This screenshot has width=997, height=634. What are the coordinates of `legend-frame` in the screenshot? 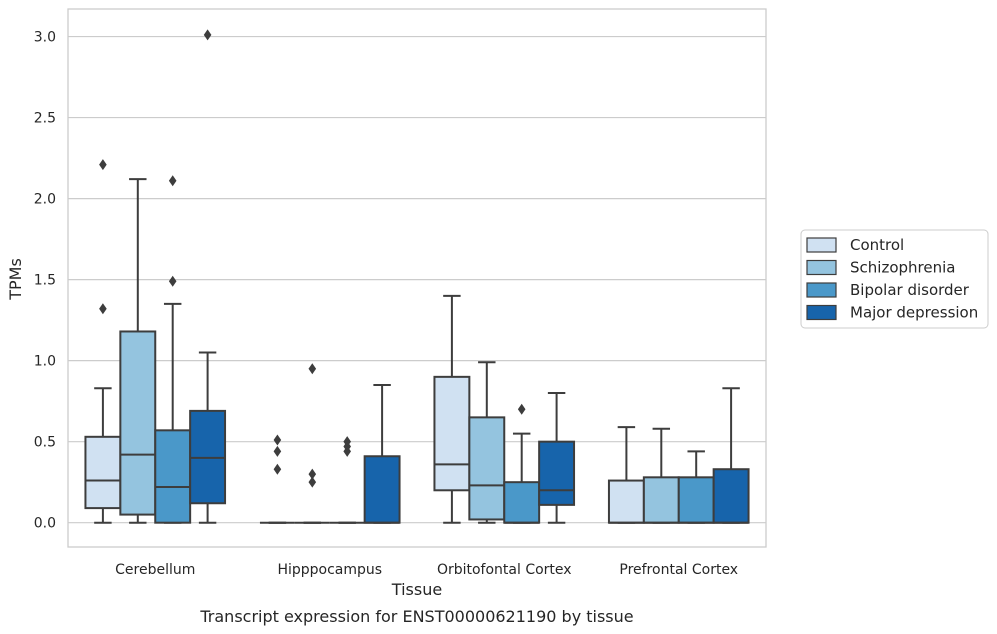 It's located at (894, 279).